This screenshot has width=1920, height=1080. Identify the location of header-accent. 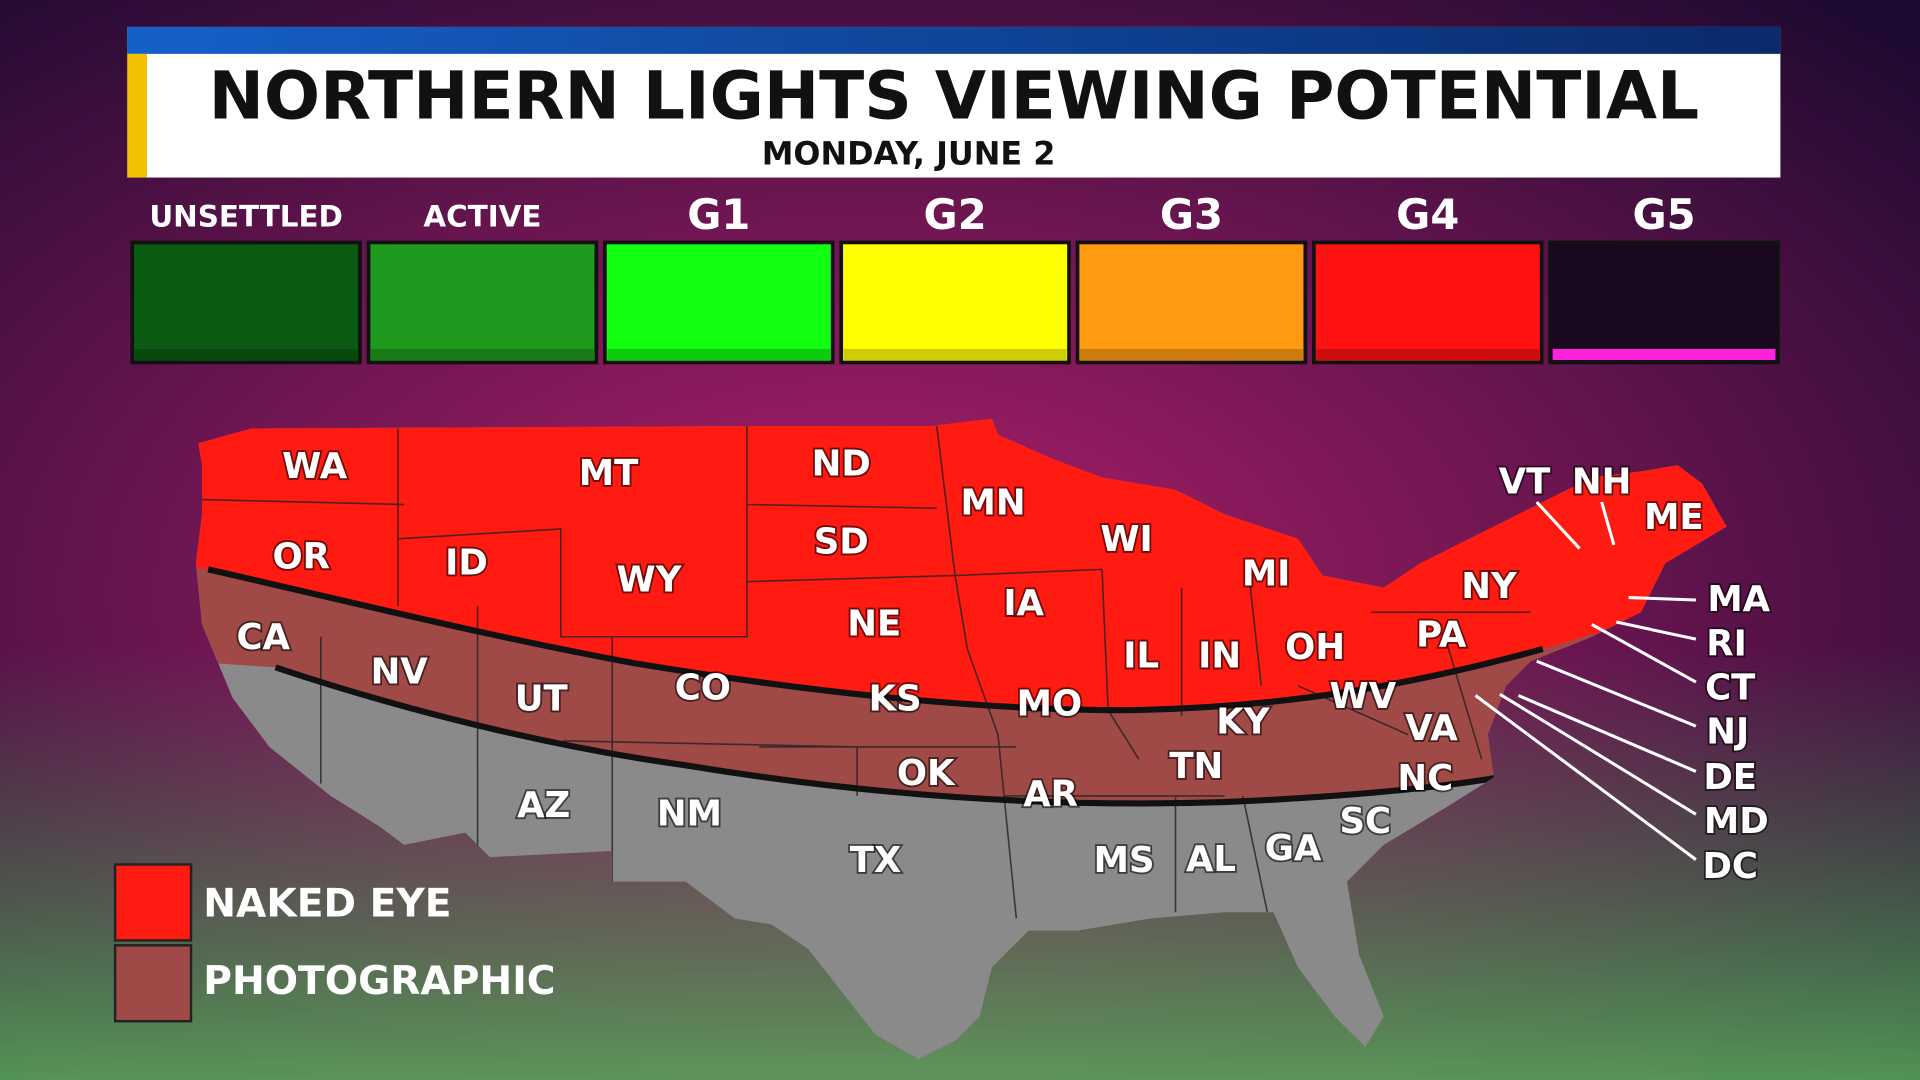
(137, 115).